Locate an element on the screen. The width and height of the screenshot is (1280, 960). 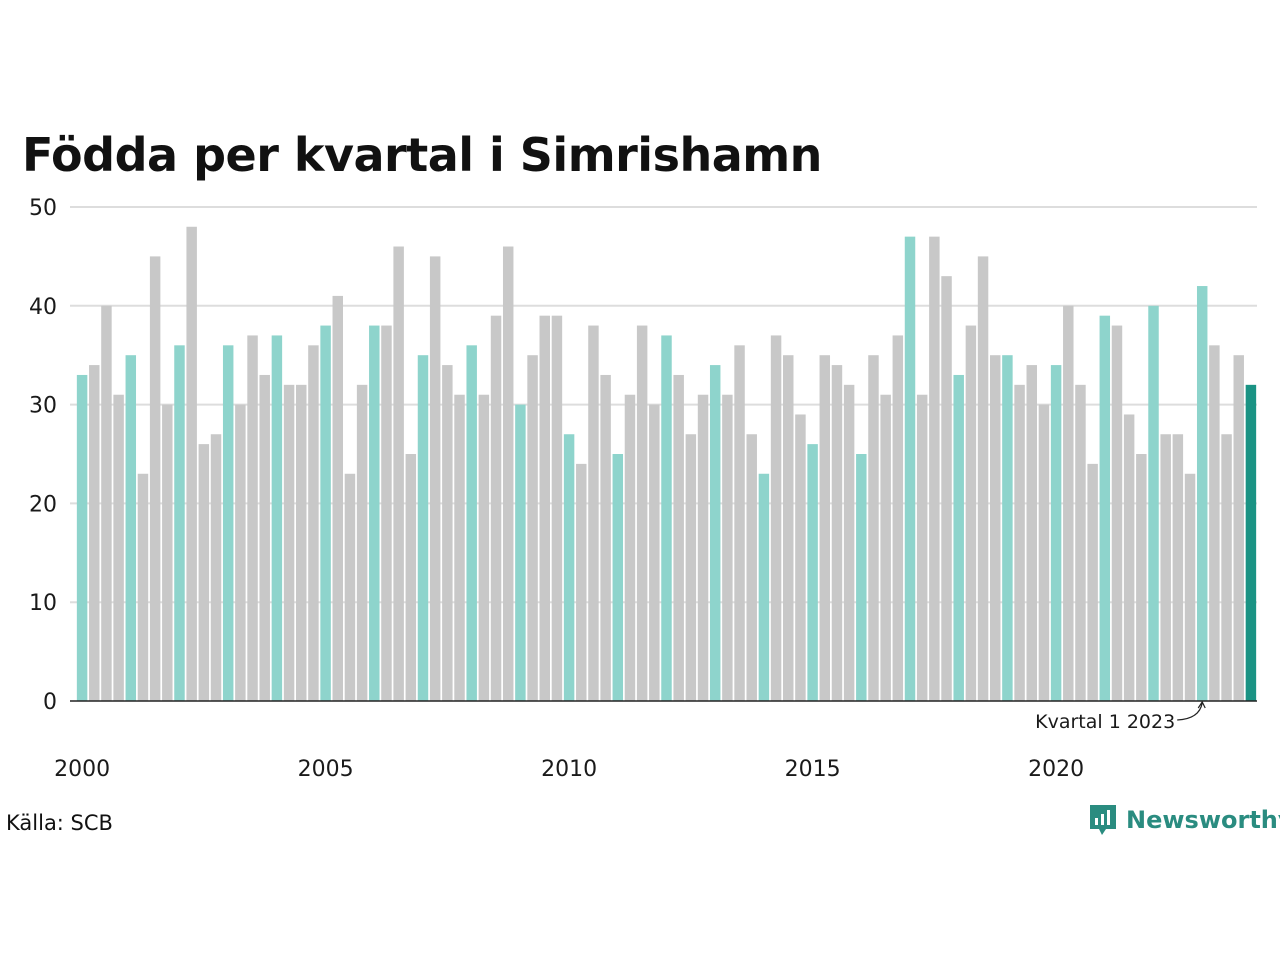
x-tick-label: 2015 is located at coordinates (813, 769).